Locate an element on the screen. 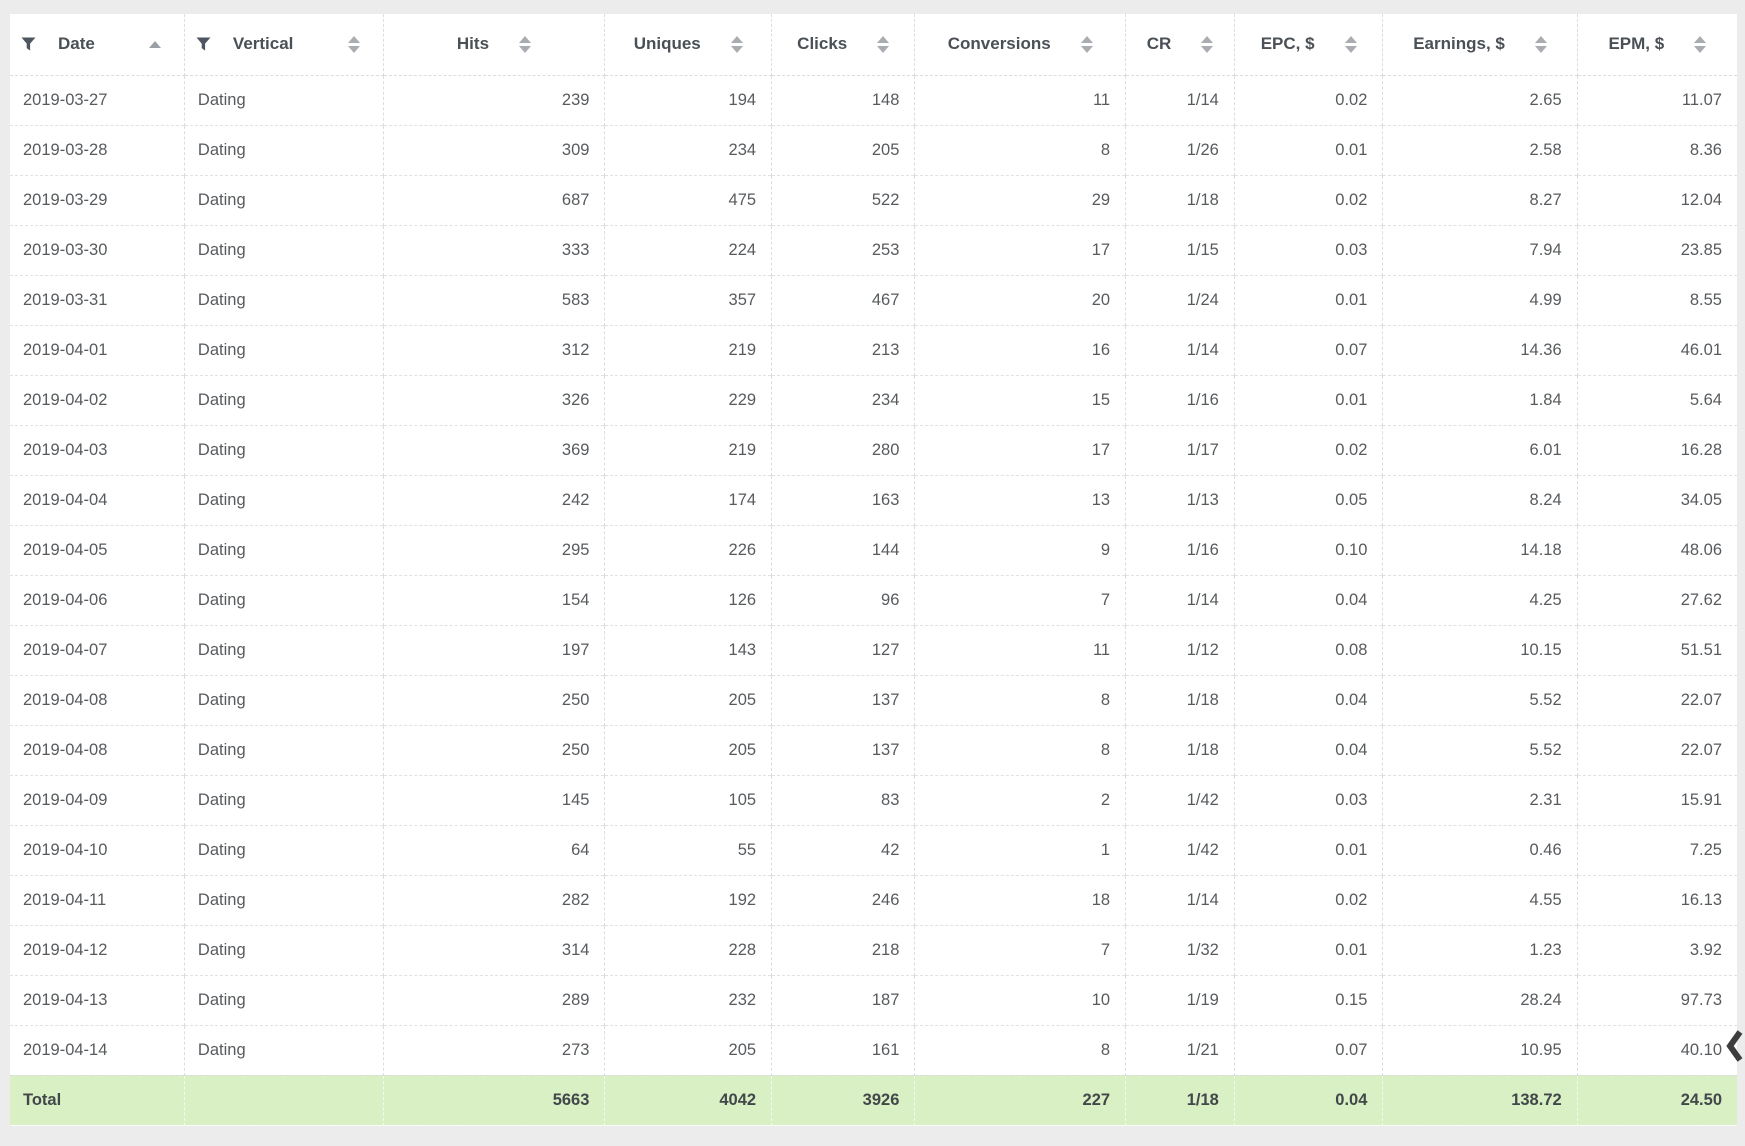  date-cell: 2019-04-13 is located at coordinates (97, 999).